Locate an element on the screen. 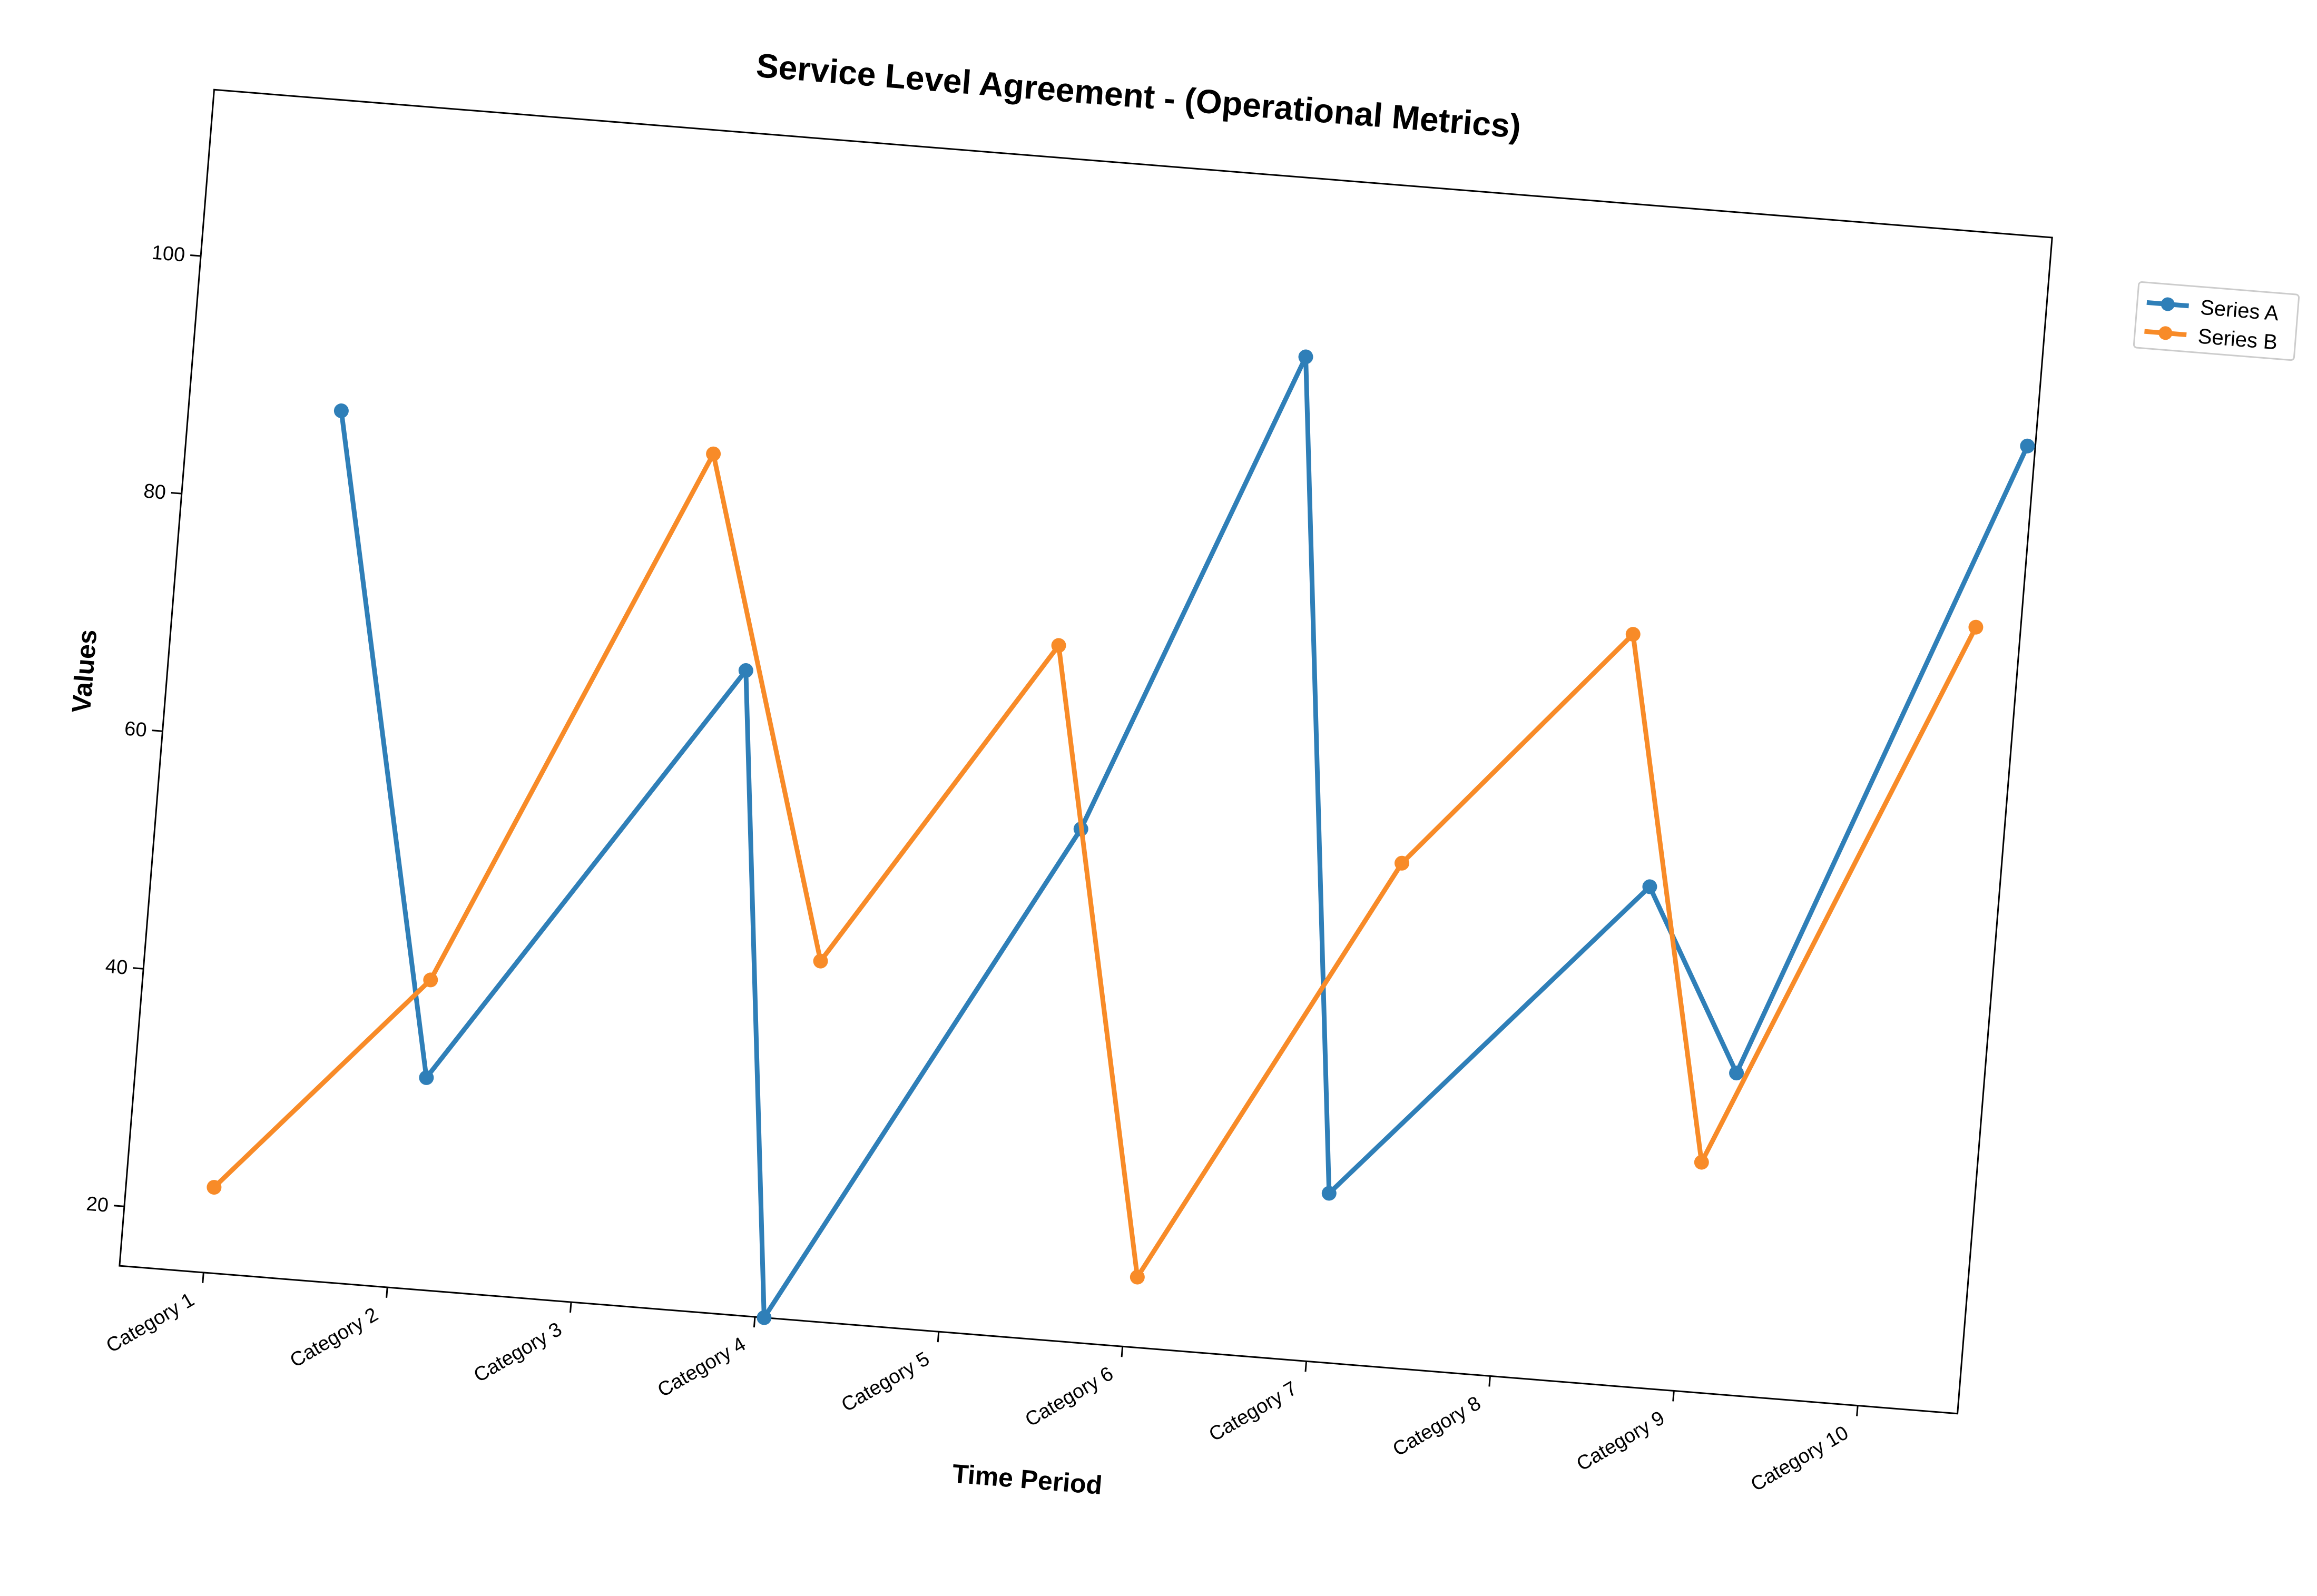 The width and height of the screenshot is (2317, 1596). y-tick-label: 100 is located at coordinates (168, 255).